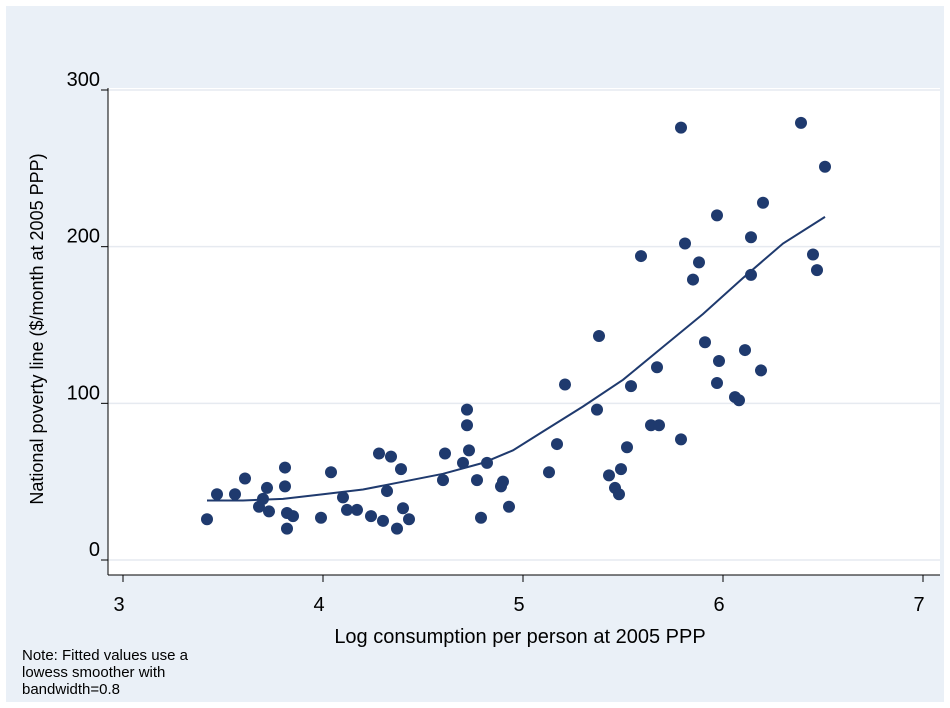 The image size is (950, 708). What do you see at coordinates (718, 605) in the screenshot?
I see `x-tick-label: 6` at bounding box center [718, 605].